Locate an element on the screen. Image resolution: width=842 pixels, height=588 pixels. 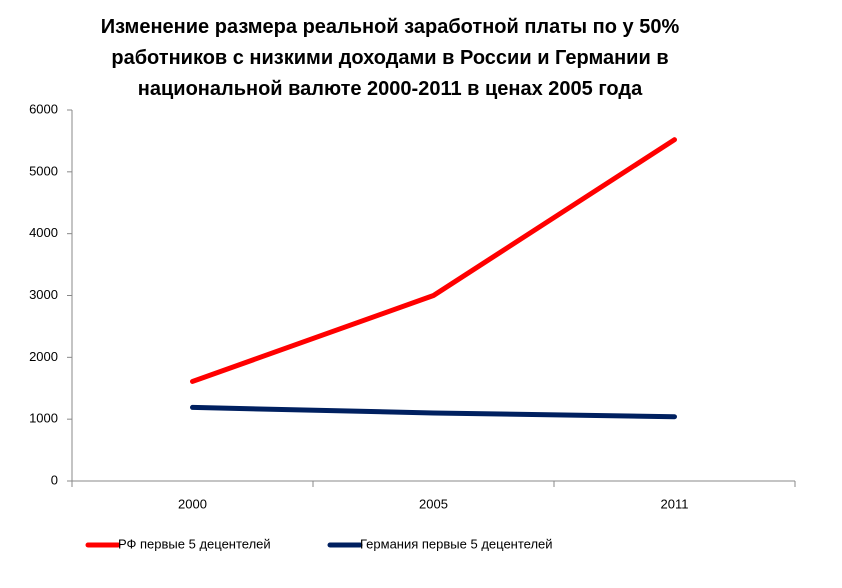
y-tick-label: 1000 is located at coordinates (43, 418).